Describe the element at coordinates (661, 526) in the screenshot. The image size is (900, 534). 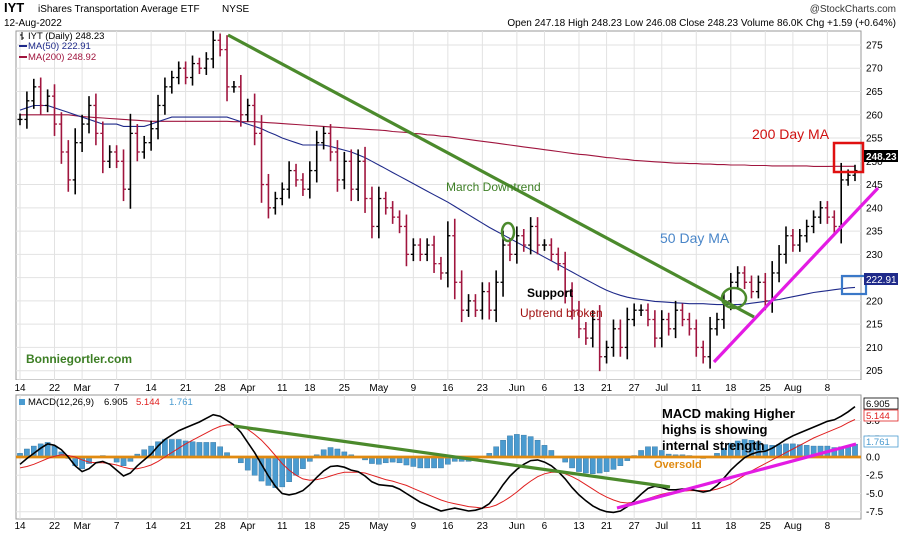
I see `macd-x-tick-label: Jul` at that location.